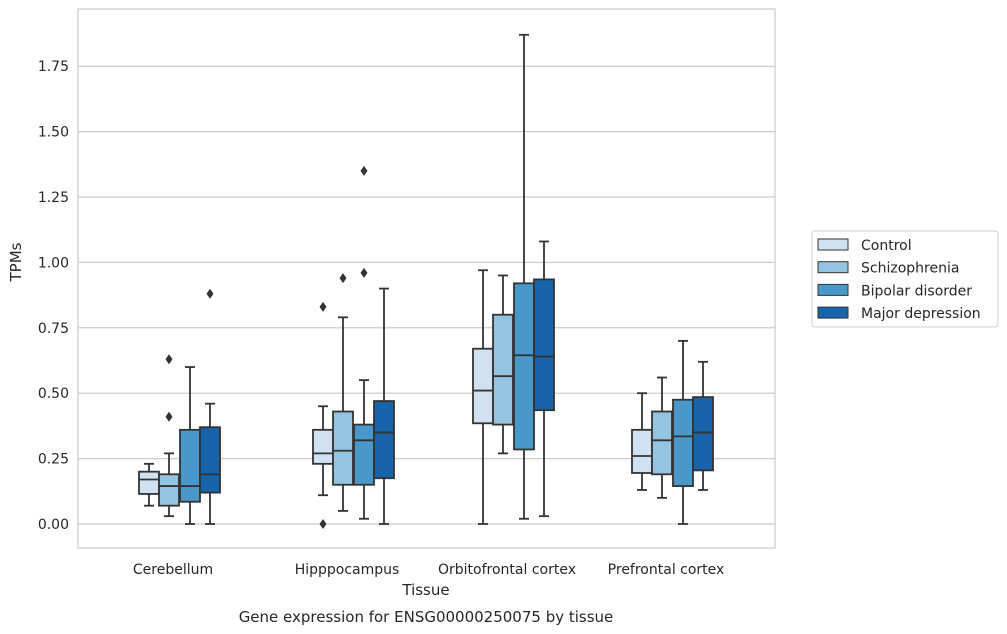 This screenshot has width=1007, height=634. Describe the element at coordinates (53, 394) in the screenshot. I see `y-tick-label: 0.50` at that location.